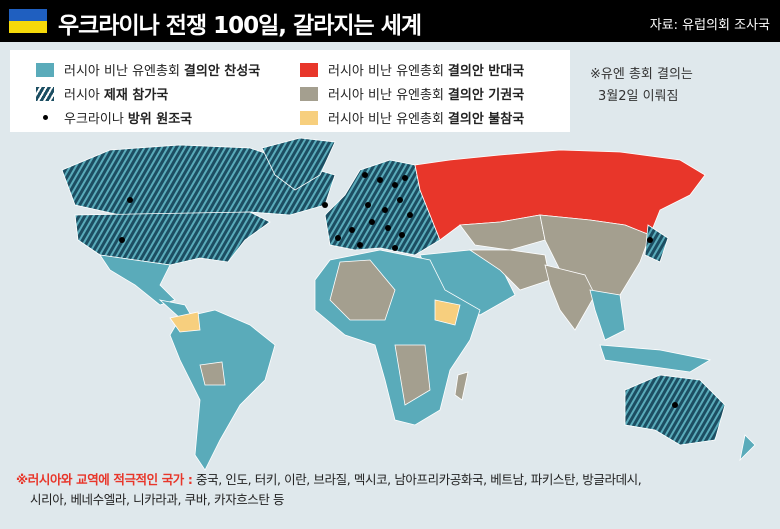 This screenshot has height=529, width=780. Describe the element at coordinates (45, 69) in the screenshot. I see `teal-swatch-icon` at that location.